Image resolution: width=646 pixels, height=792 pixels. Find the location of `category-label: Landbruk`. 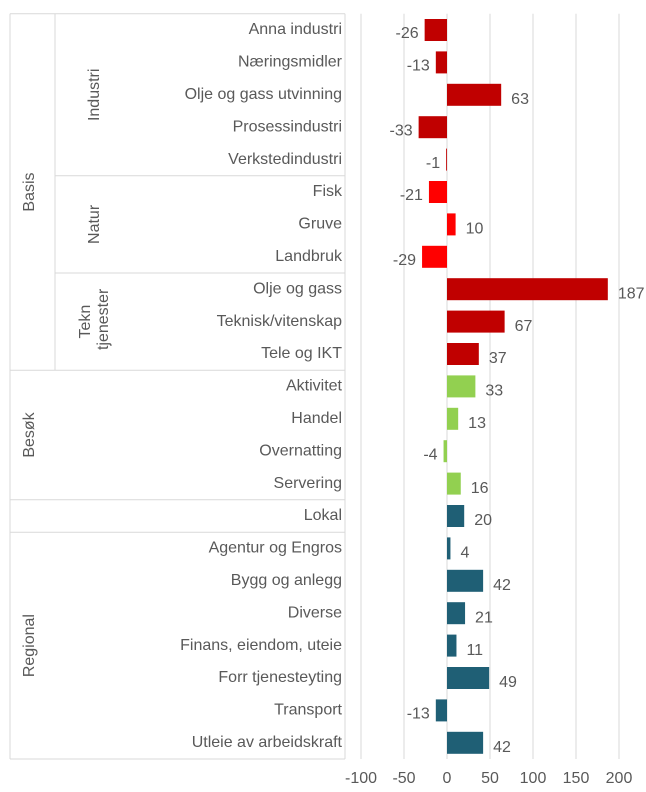

category-label: Landbruk is located at coordinates (309, 256).